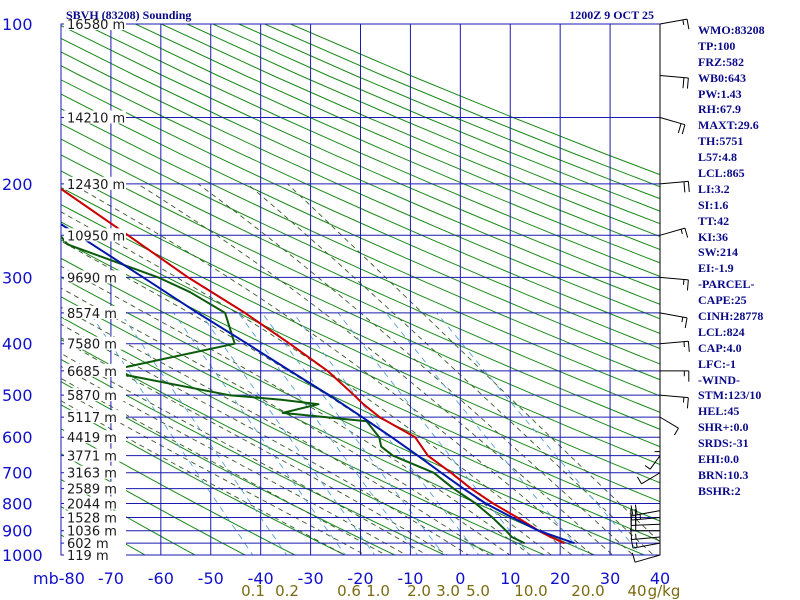 Image resolution: width=800 pixels, height=600 pixels. I want to click on temperature-tick-label: 40, so click(660, 578).